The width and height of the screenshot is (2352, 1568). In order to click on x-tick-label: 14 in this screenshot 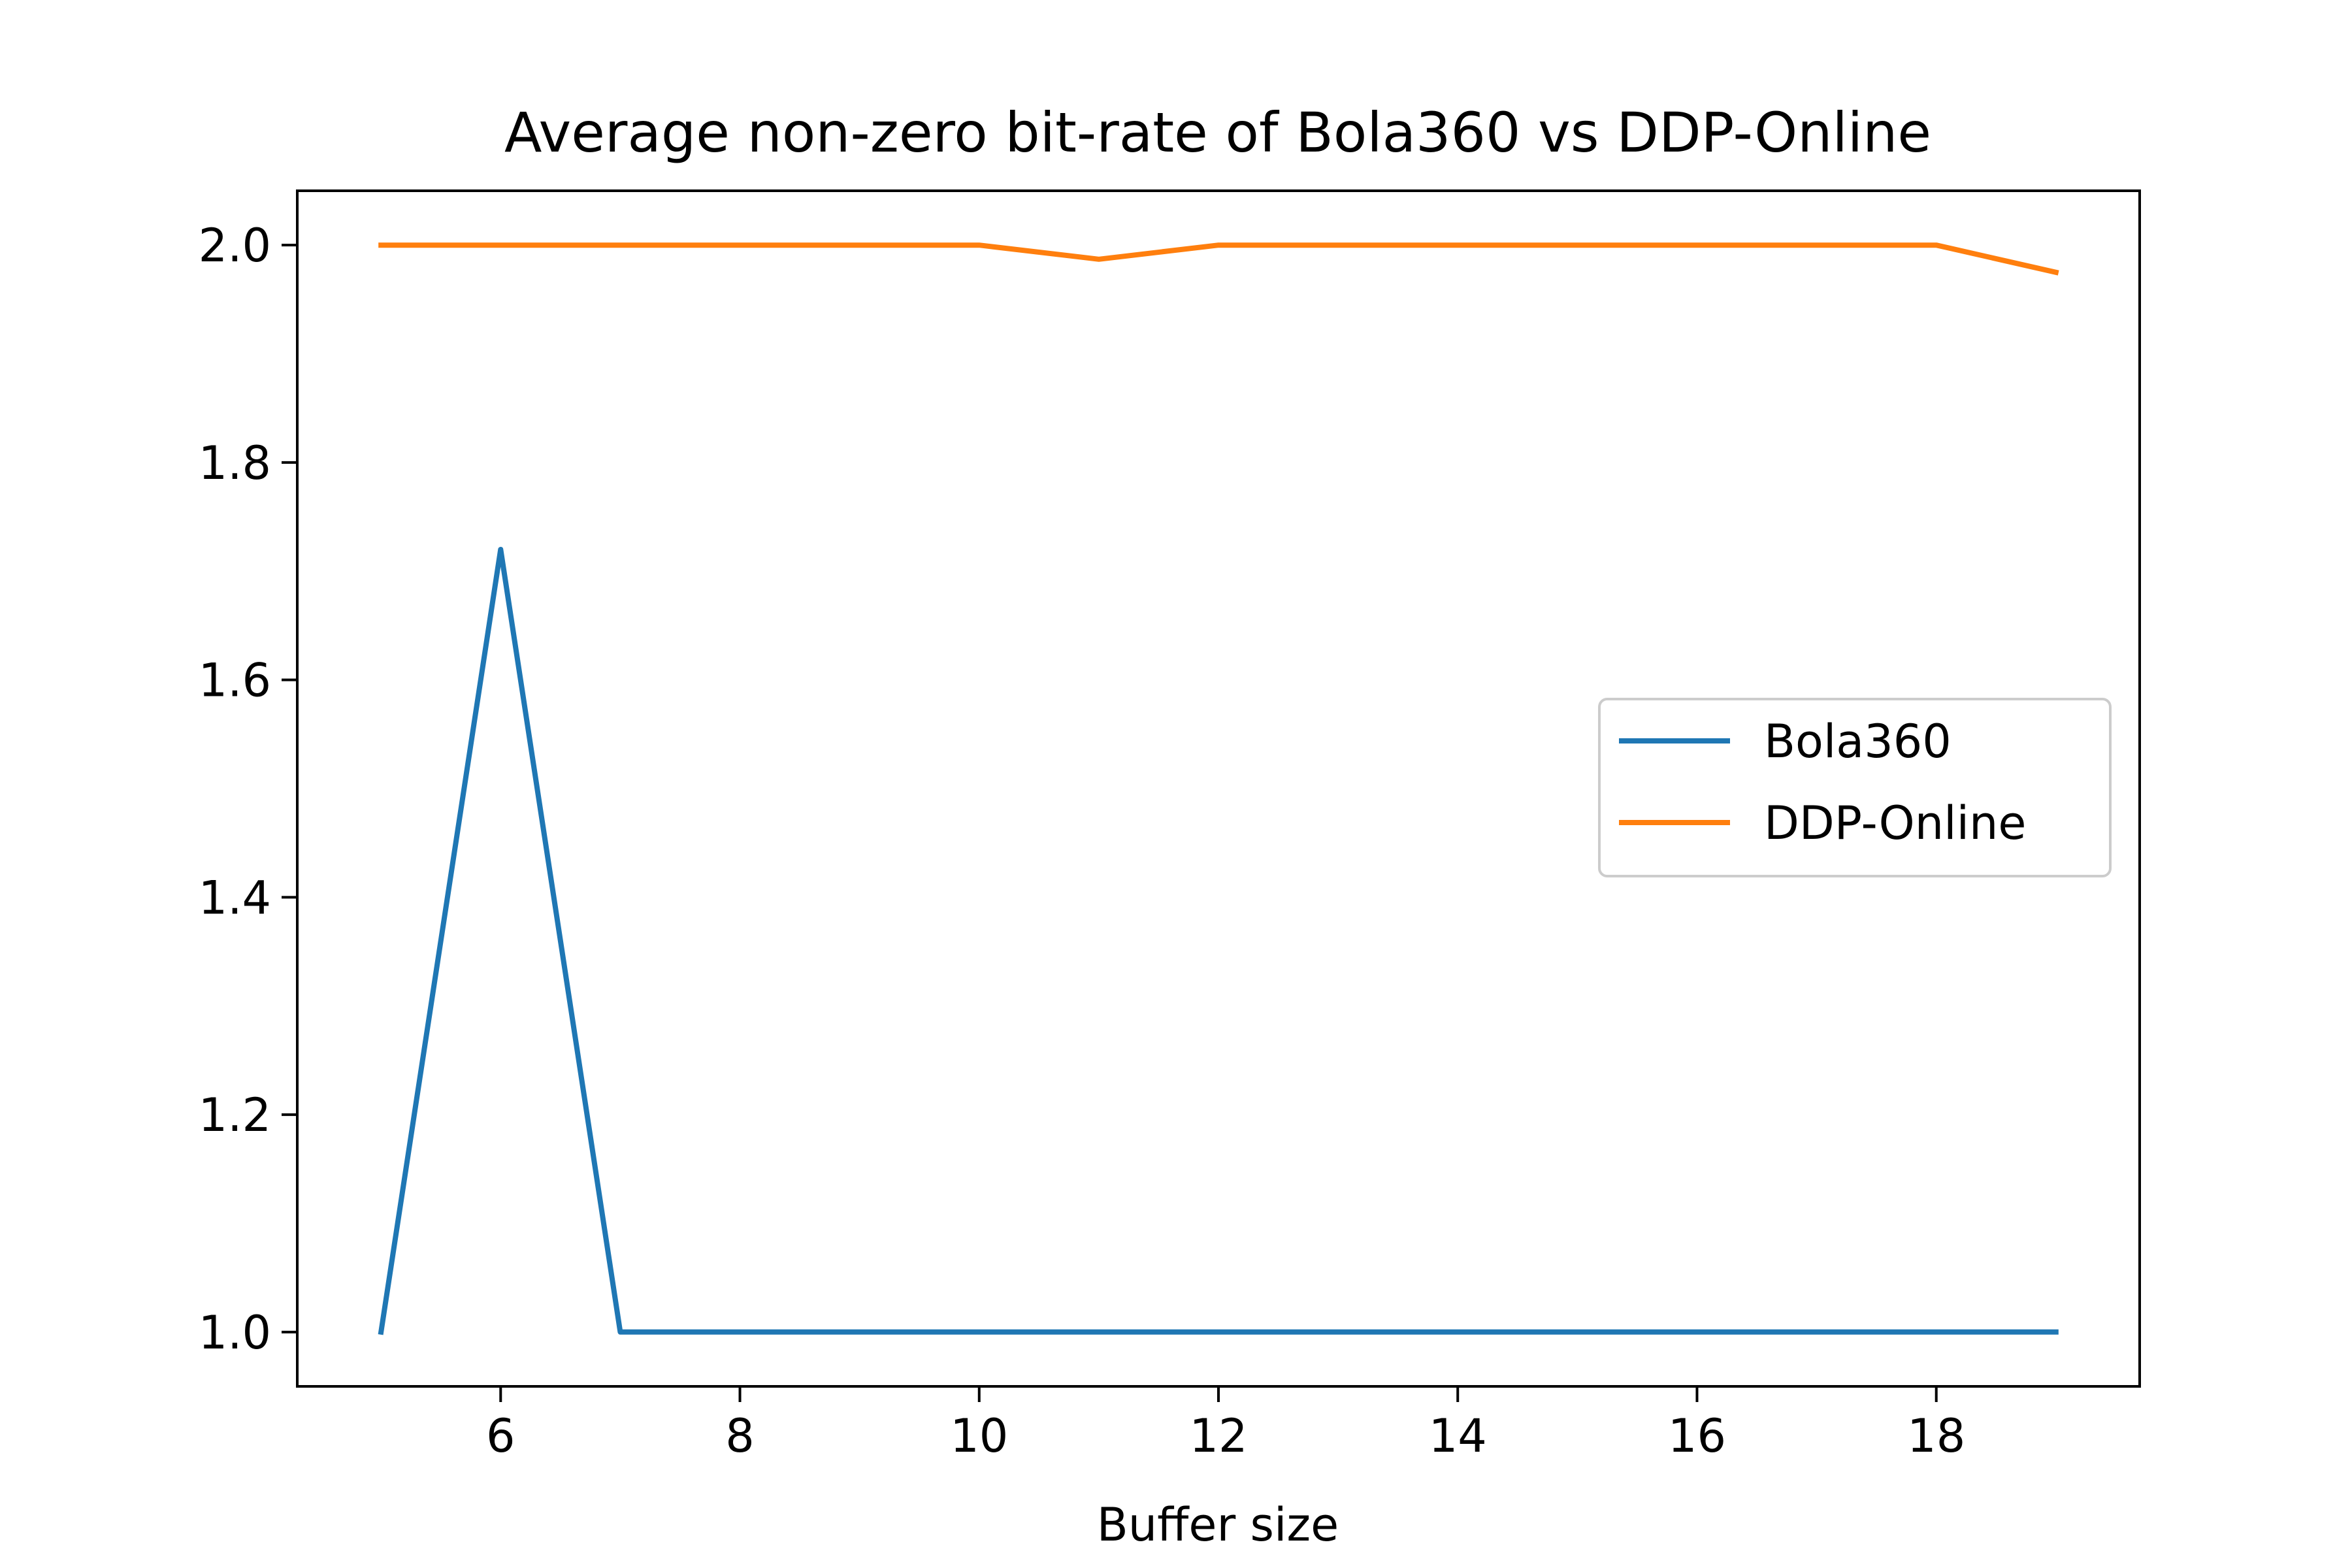, I will do `click(1458, 1436)`.